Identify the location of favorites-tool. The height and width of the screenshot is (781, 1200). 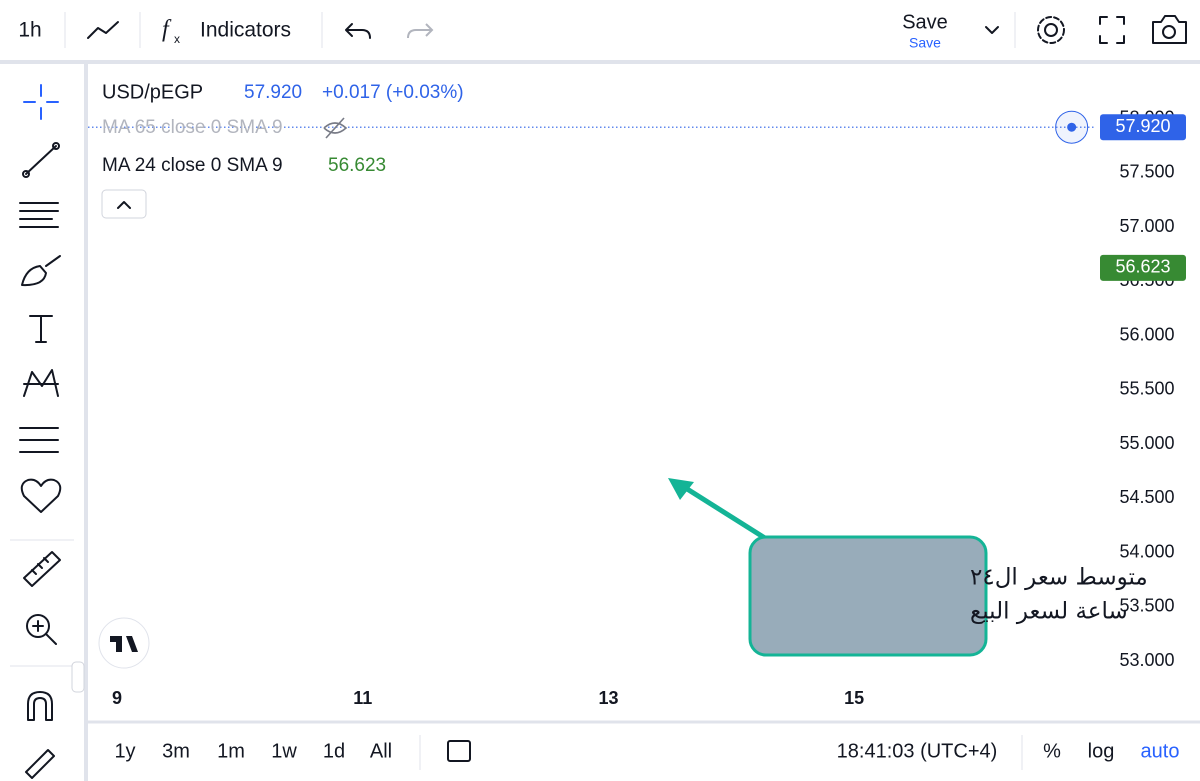
(41, 495).